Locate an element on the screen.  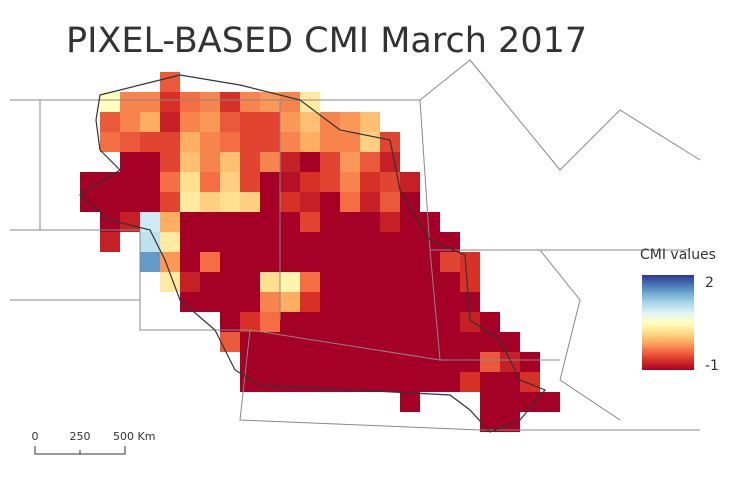
scale-label: 250 is located at coordinates (80, 436).